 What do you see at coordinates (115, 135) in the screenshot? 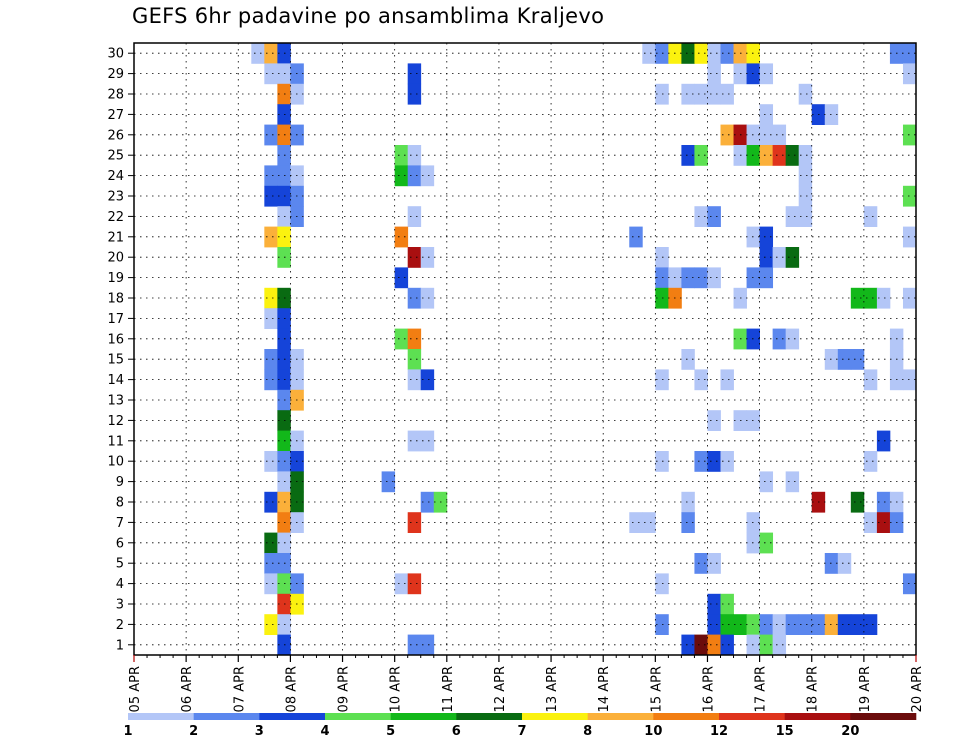
I see `y-tick-label: 26` at bounding box center [115, 135].